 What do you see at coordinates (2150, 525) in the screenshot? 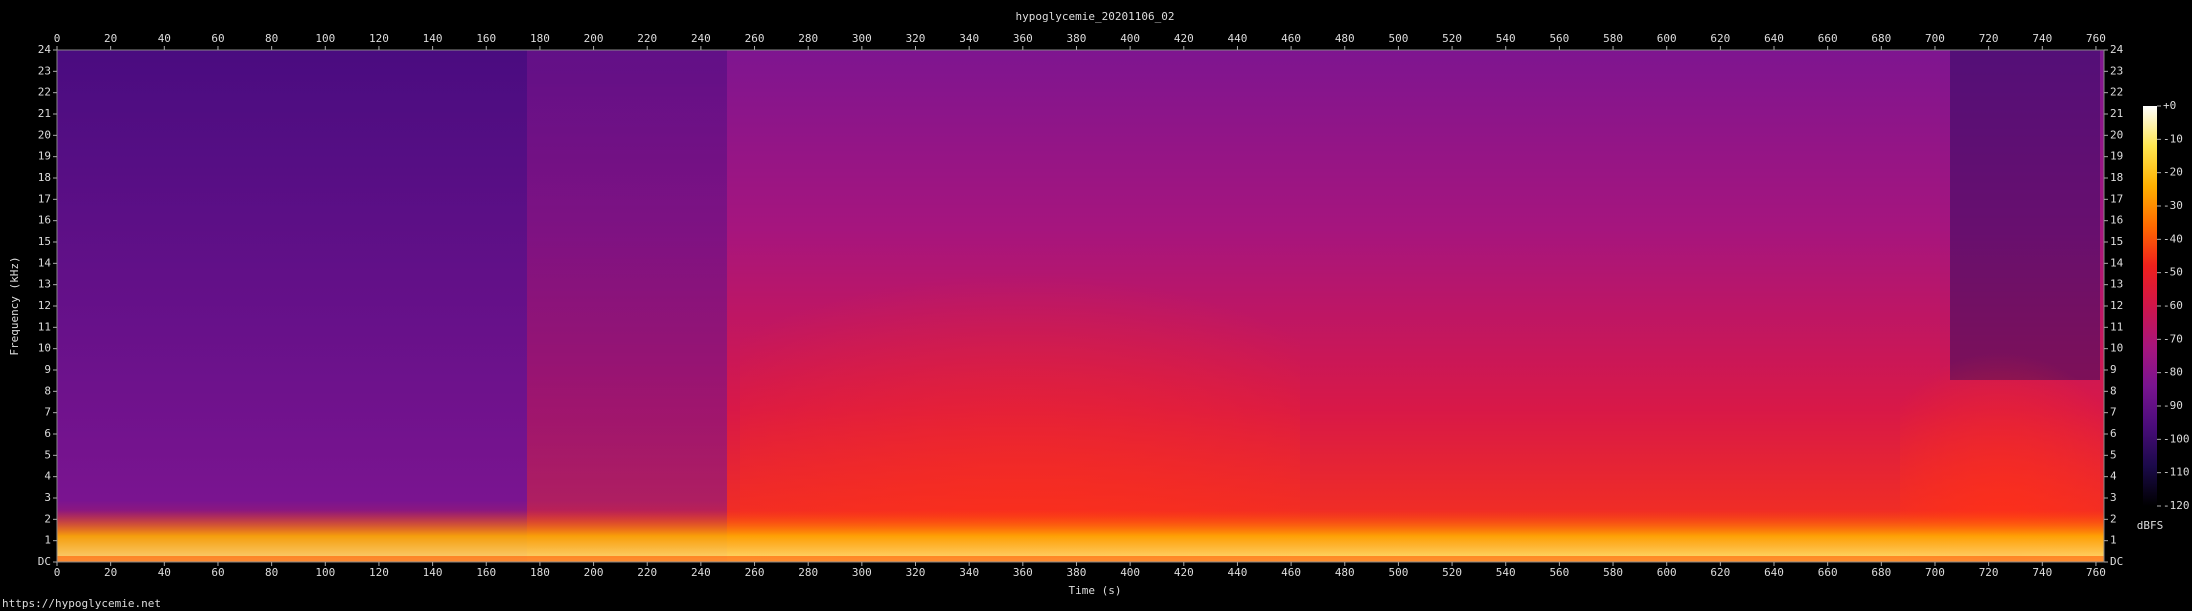
I see `colorbar-label: dBFS` at bounding box center [2150, 525].